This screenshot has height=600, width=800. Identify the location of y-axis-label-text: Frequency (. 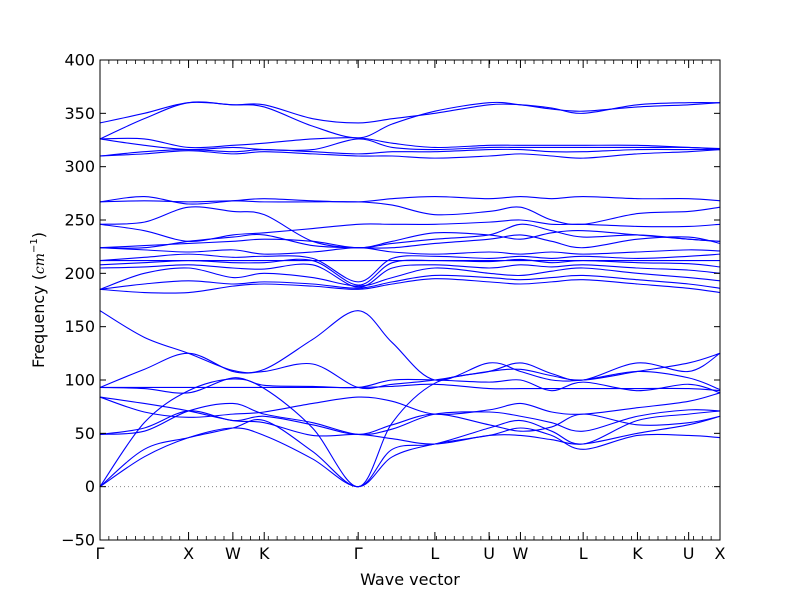
(38, 321).